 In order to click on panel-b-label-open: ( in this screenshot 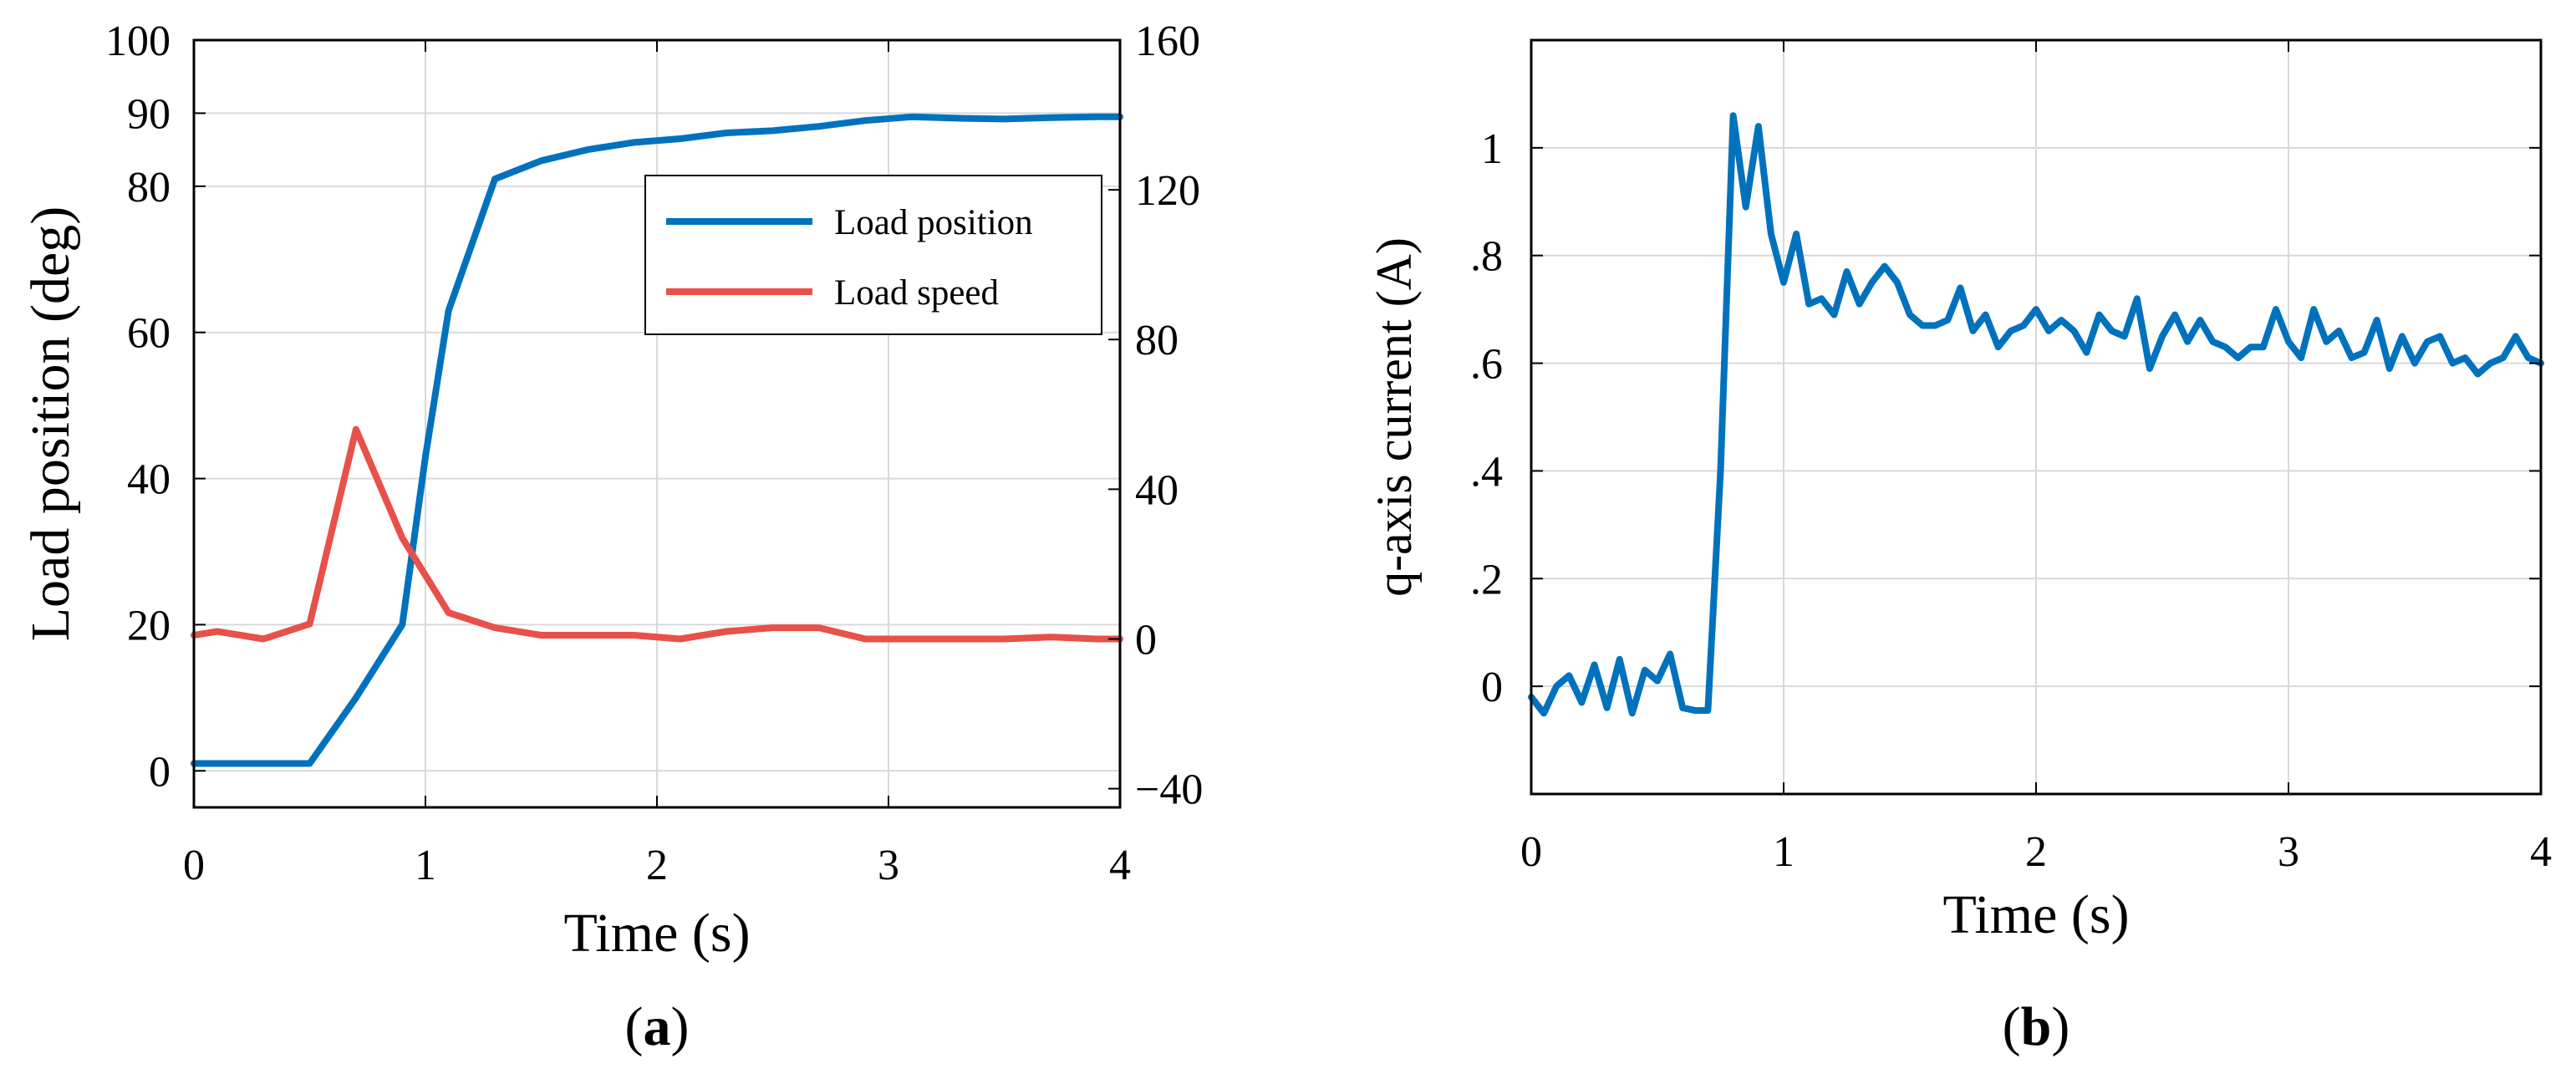, I will do `click(2012, 1026)`.